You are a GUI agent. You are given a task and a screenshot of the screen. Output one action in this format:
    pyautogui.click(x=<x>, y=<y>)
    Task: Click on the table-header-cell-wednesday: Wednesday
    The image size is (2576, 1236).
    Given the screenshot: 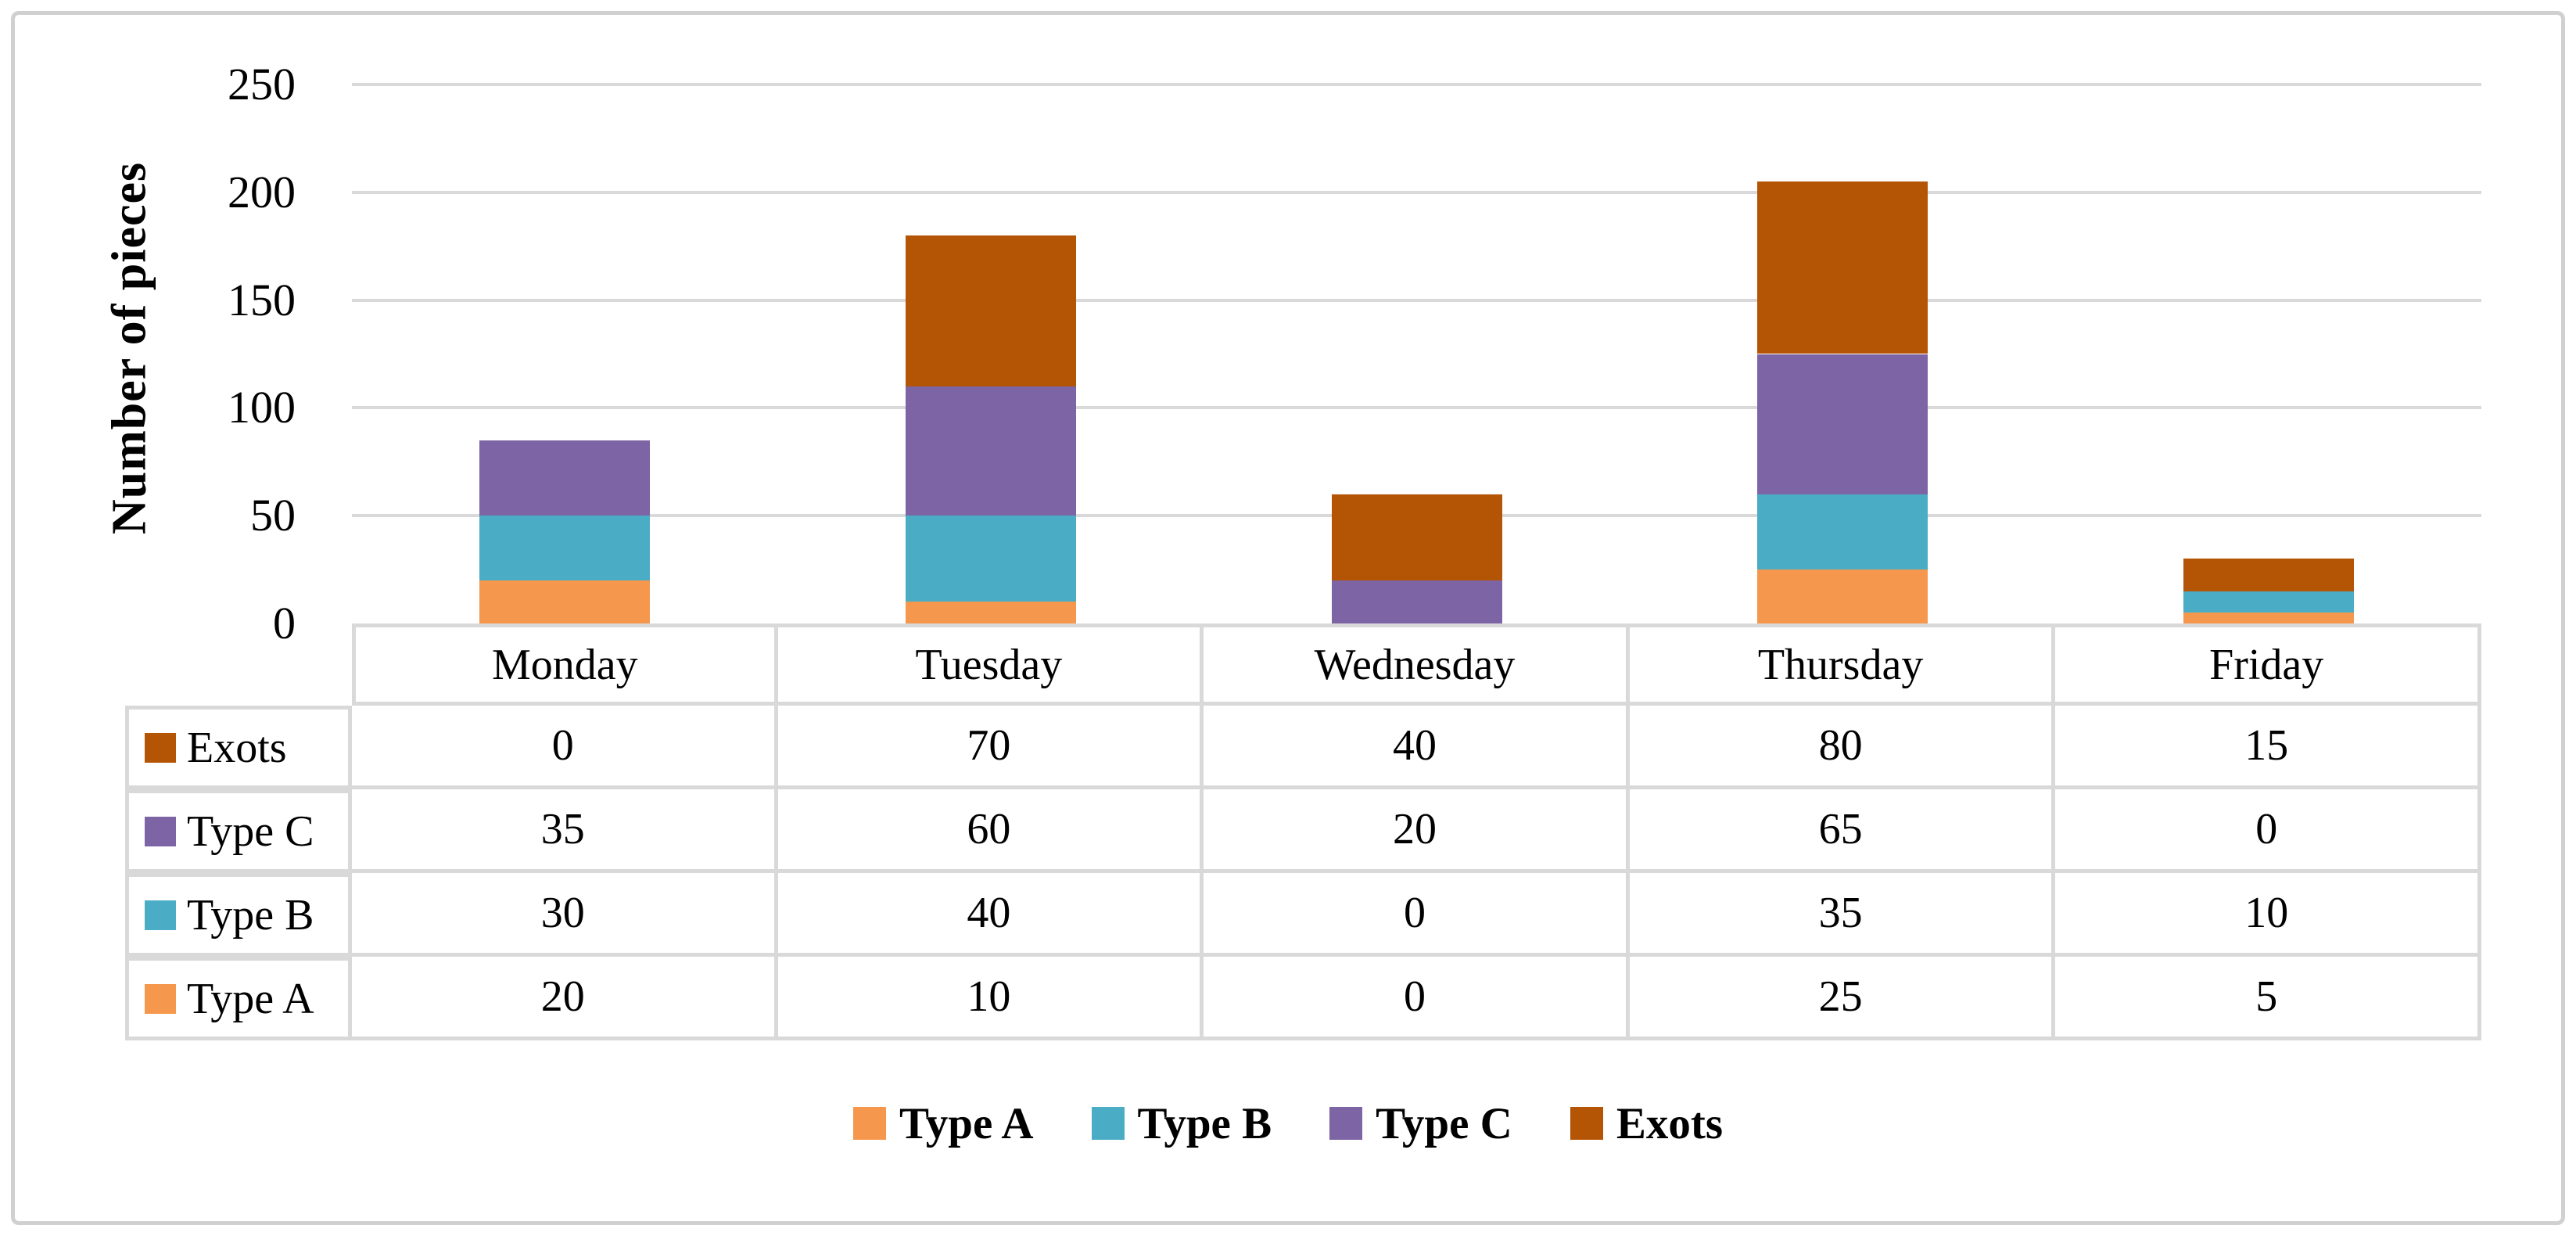 What is the action you would take?
    pyautogui.click(x=1417, y=664)
    